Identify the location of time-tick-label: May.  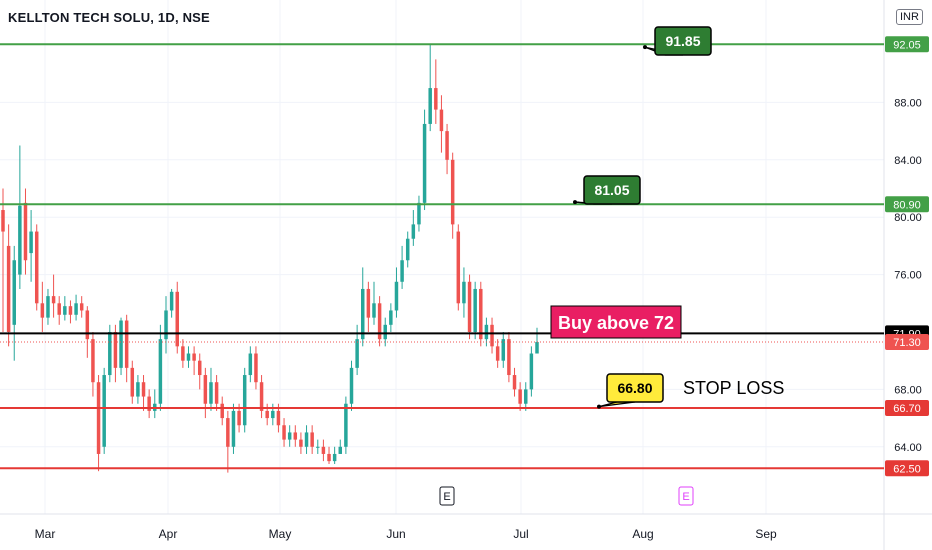
(280, 534).